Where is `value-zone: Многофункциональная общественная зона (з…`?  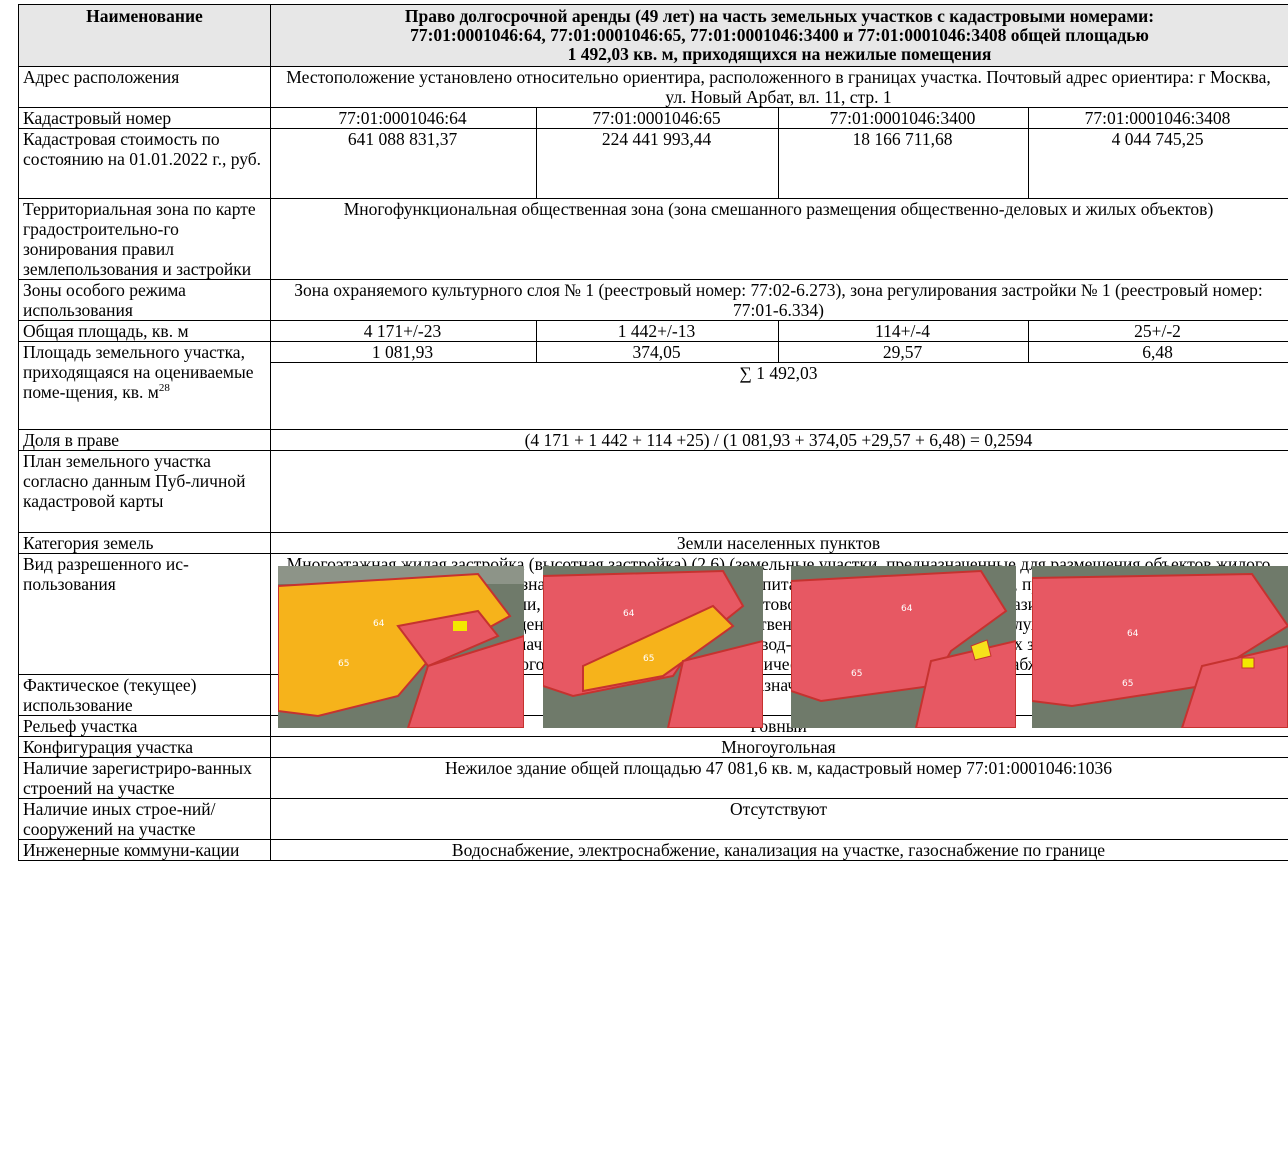
value-zone: Многофункциональная общественная зона (з… is located at coordinates (779, 239).